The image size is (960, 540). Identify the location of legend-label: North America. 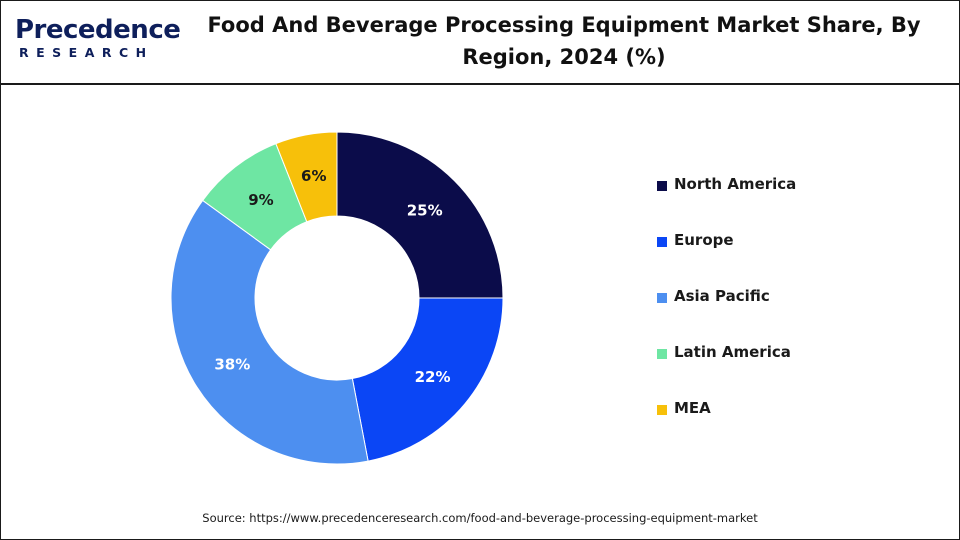
(735, 184).